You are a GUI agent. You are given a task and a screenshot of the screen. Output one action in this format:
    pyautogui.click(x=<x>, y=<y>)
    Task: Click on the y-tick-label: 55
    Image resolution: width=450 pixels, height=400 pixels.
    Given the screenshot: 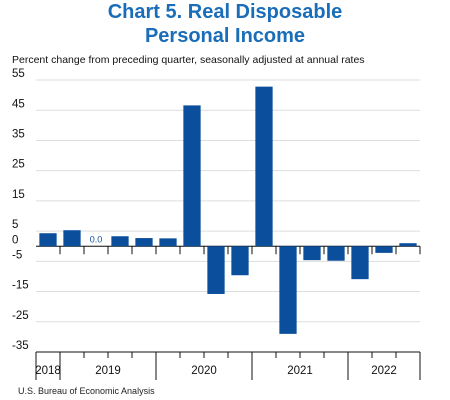 What is the action you would take?
    pyautogui.click(x=18, y=74)
    